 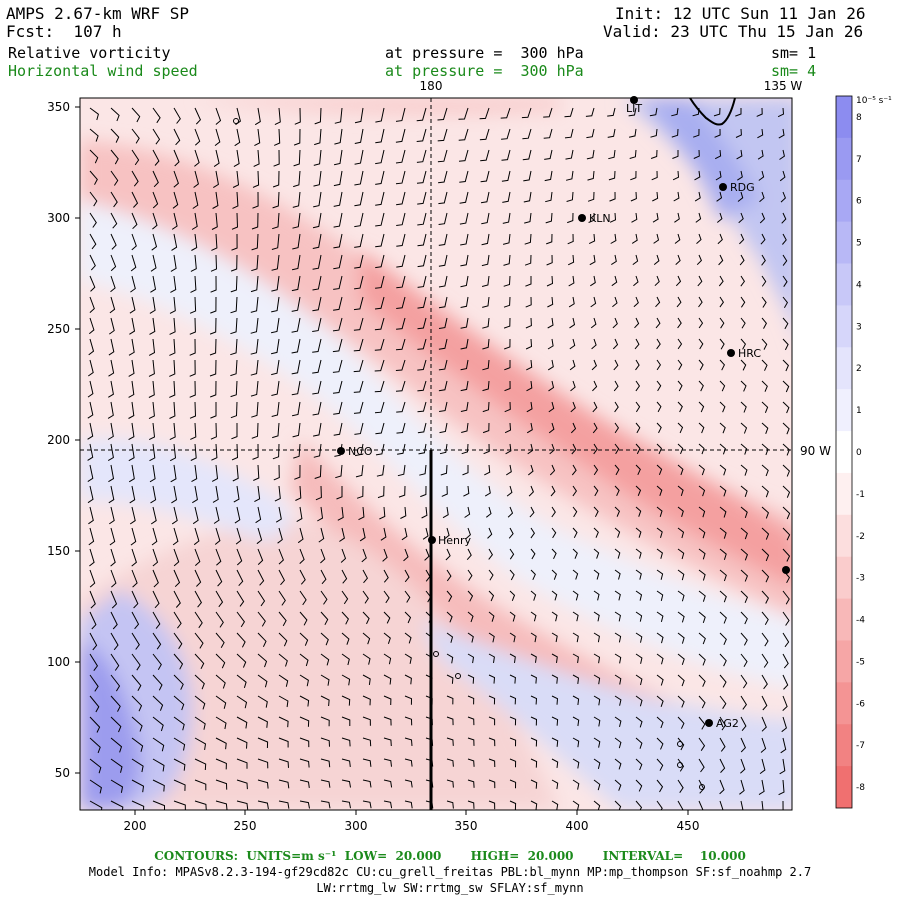 I want to click on field2-level: at pressure = 300 hPa, so click(x=484, y=71).